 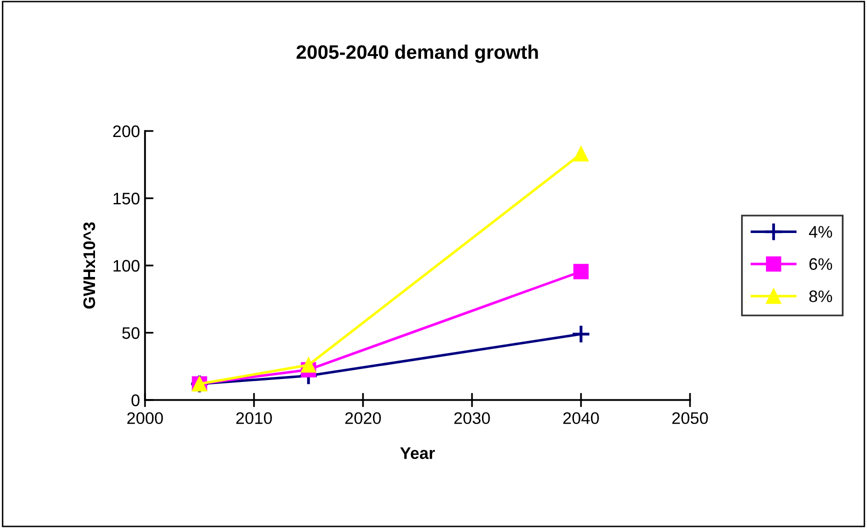 I want to click on y-axis-title: GWHx10^3, so click(x=89, y=265).